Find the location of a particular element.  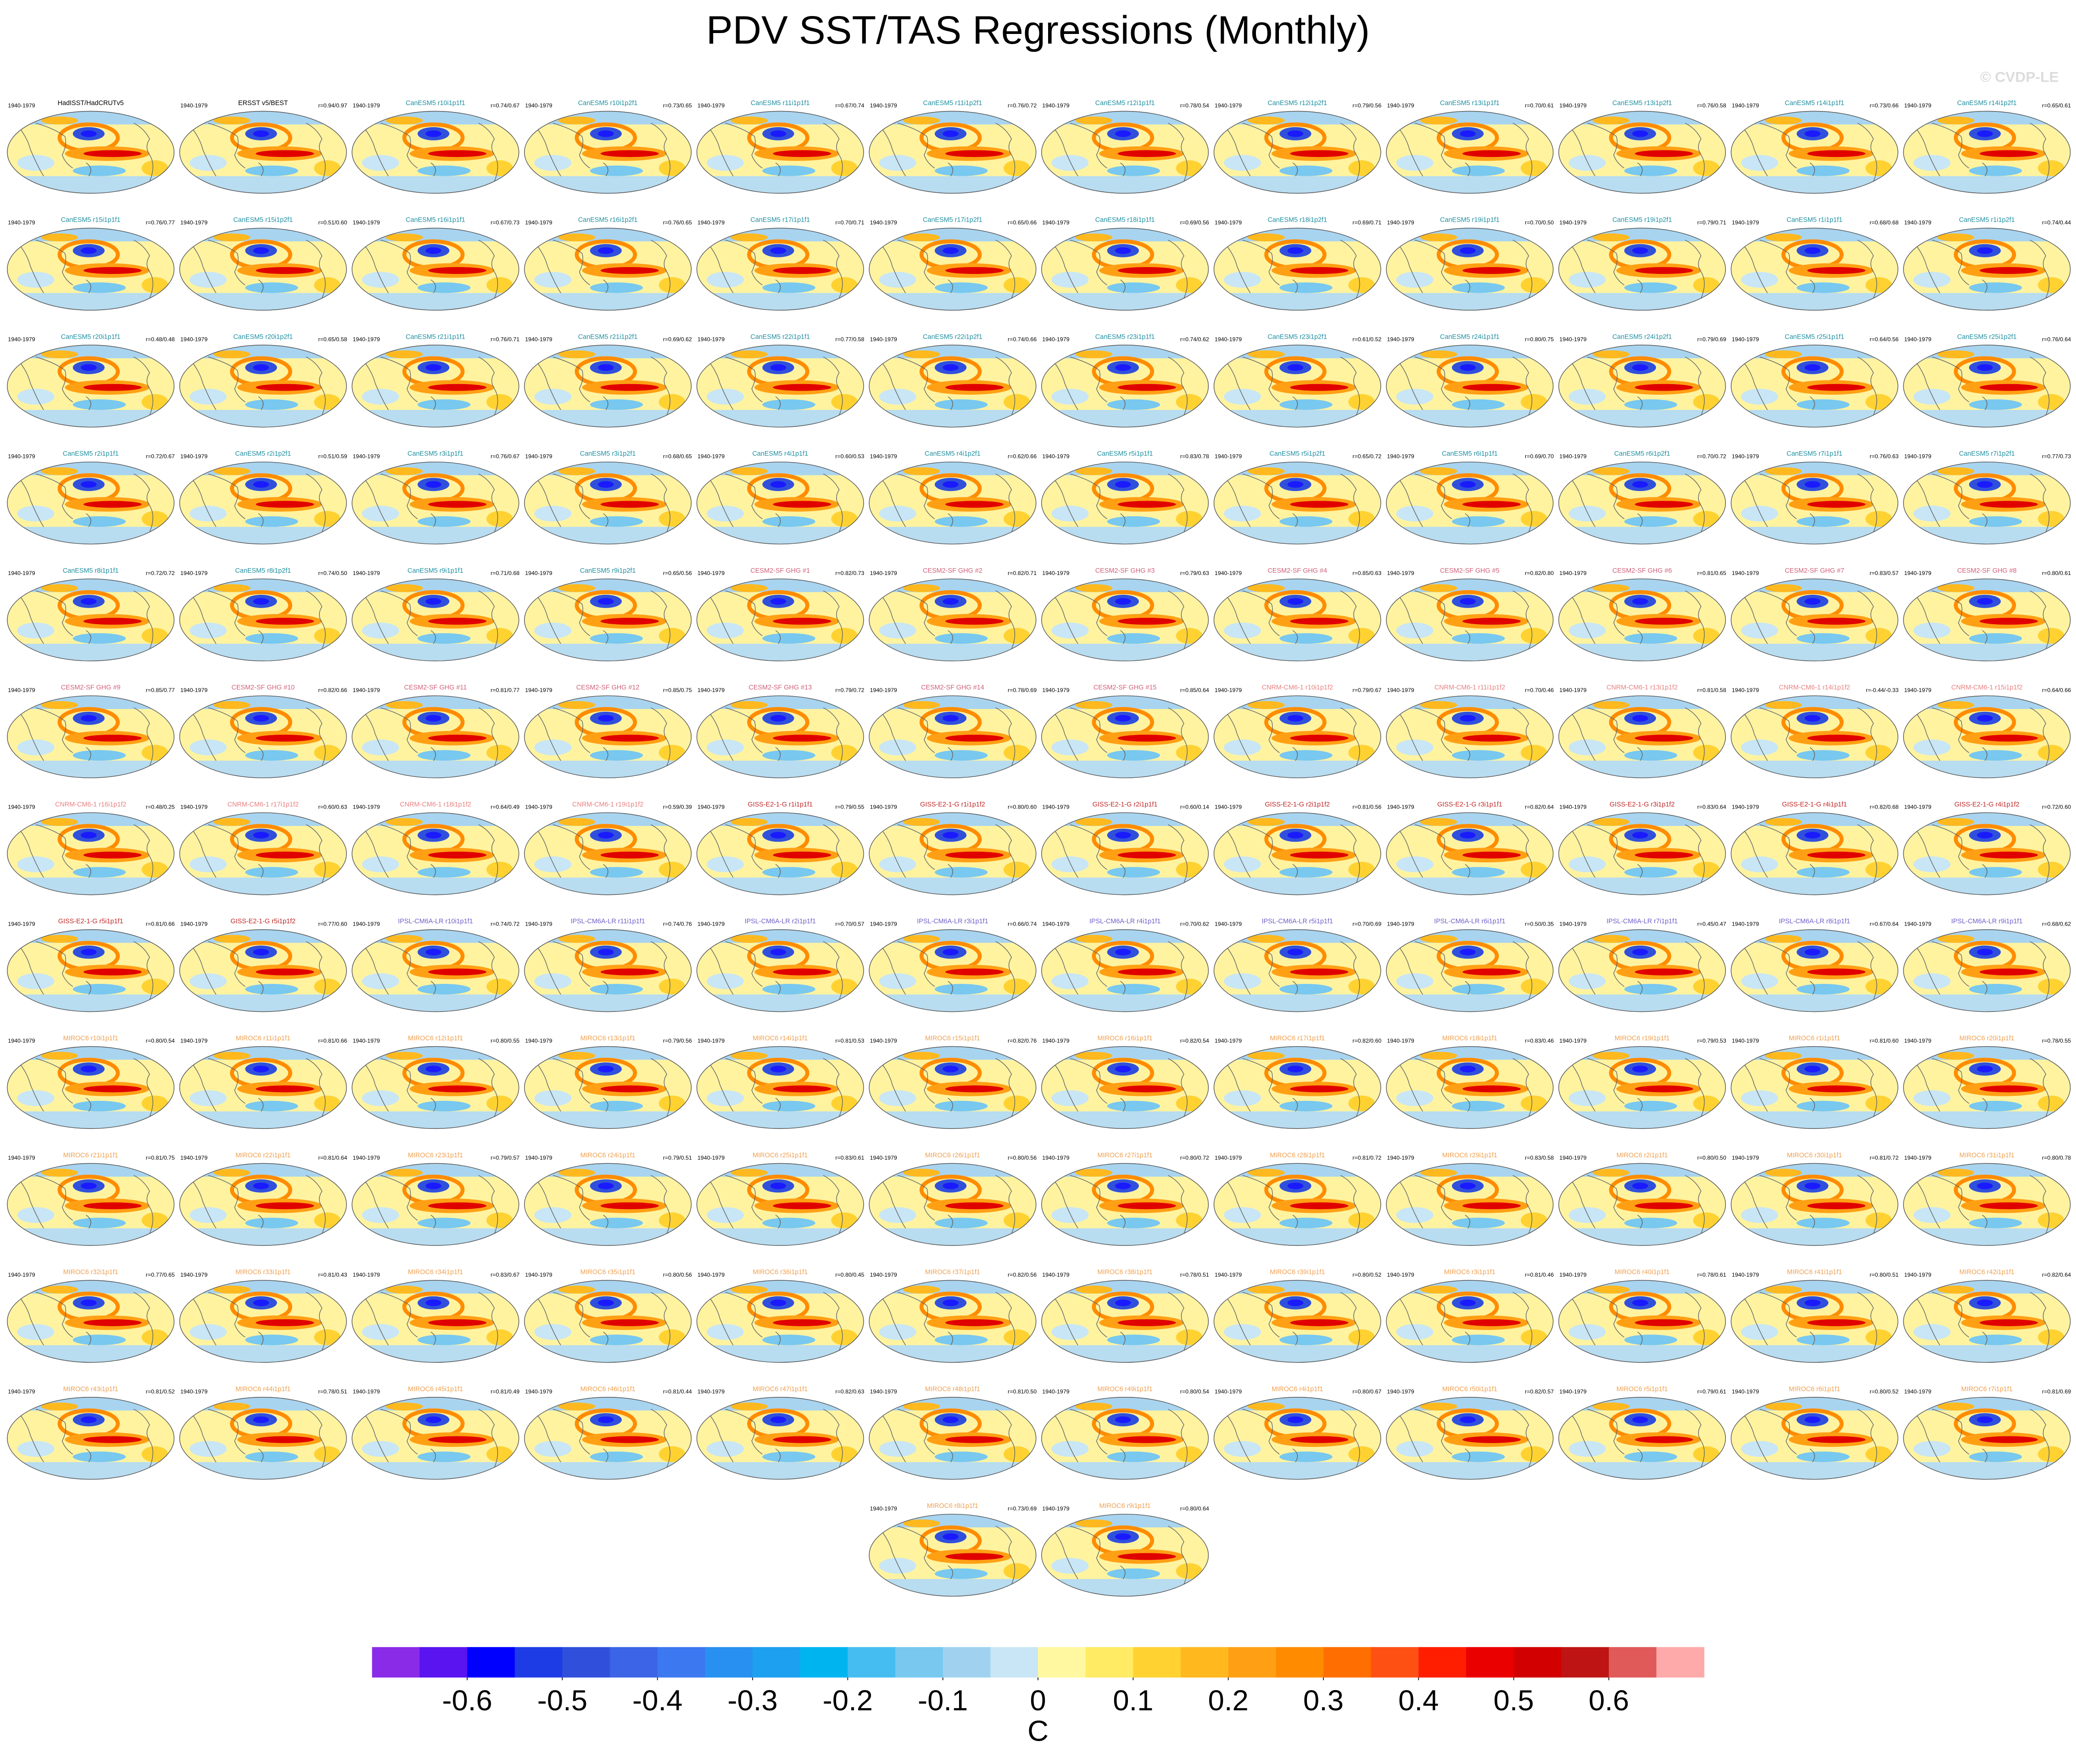

panel-correlation: r=0.82/0.68 is located at coordinates (1884, 807).